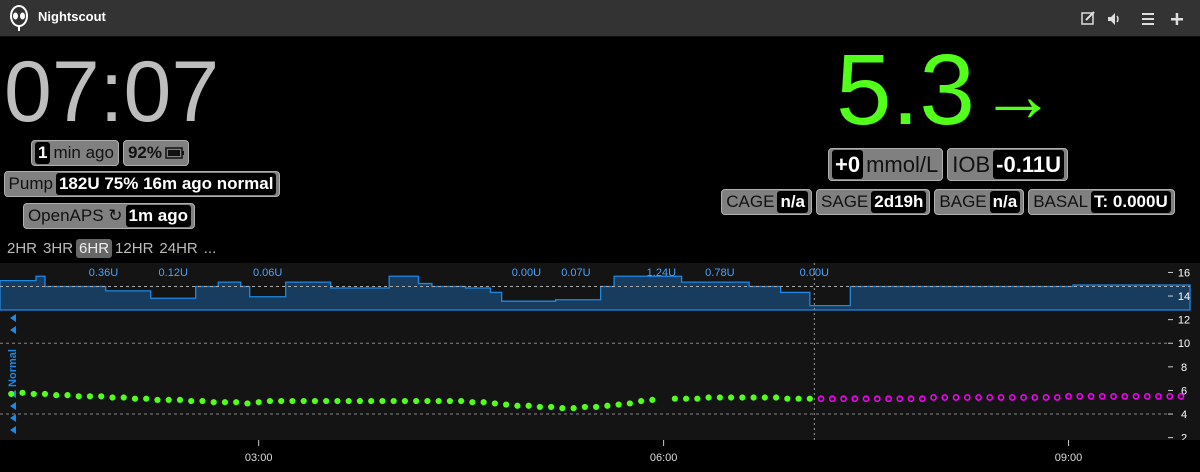 The height and width of the screenshot is (472, 1200). I want to click on delta-pill: +0 mmol/L, so click(886, 164).